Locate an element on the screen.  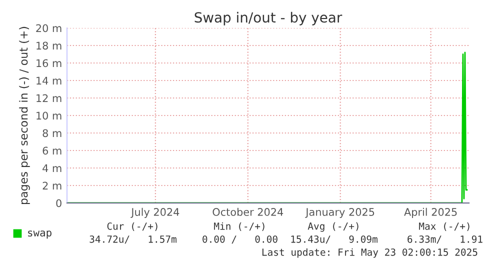
text: Cur (-/+) is located at coordinates (132, 226).